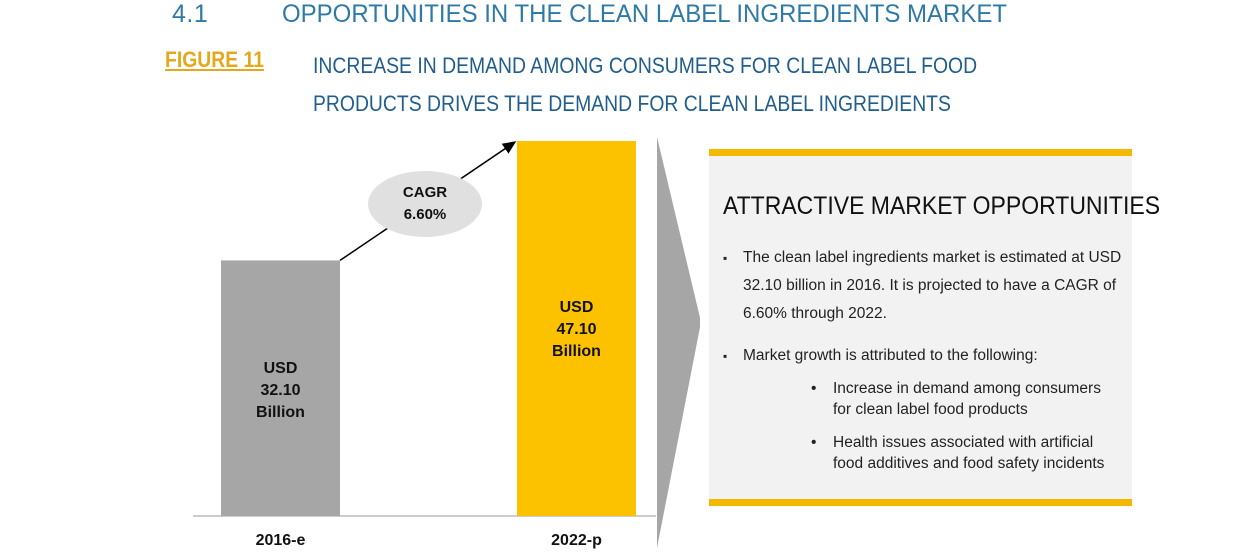 The height and width of the screenshot is (557, 1233). What do you see at coordinates (280, 412) in the screenshot?
I see `bar-value-label-2016-e-2: Billion` at bounding box center [280, 412].